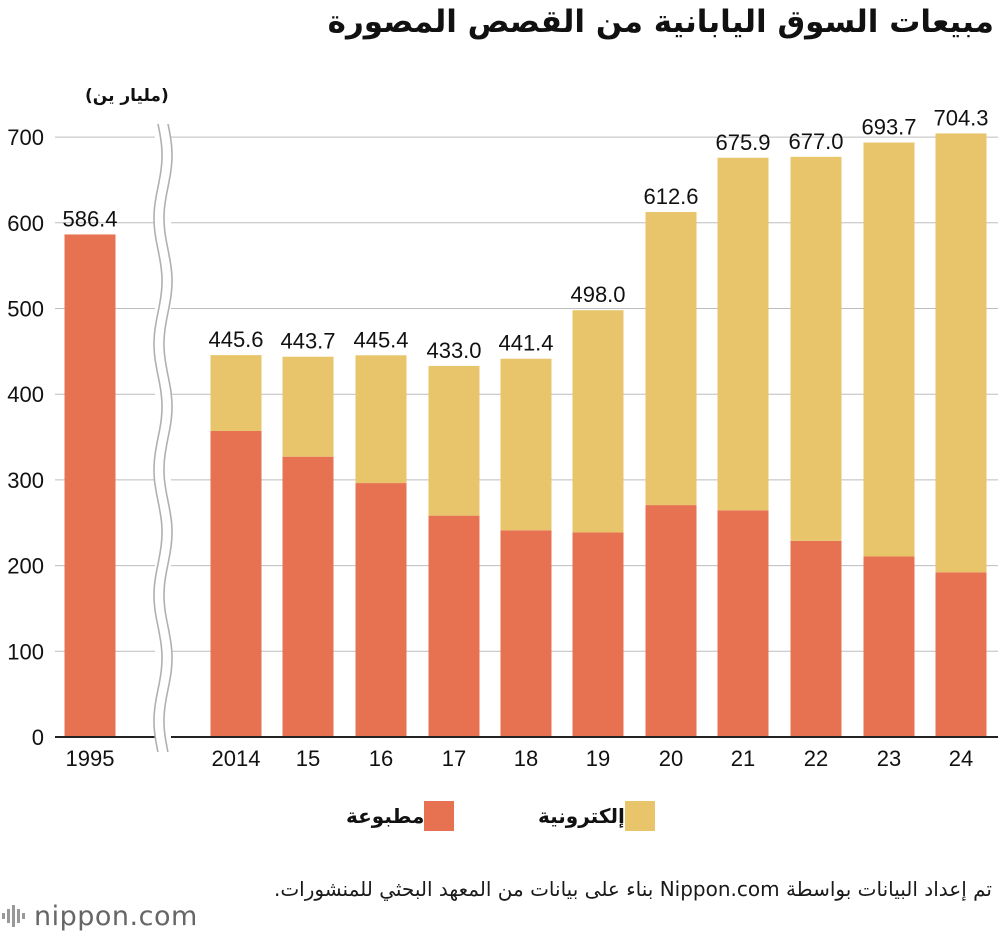 The width and height of the screenshot is (1000, 940). I want to click on y-tick-label: 500, so click(25, 309).